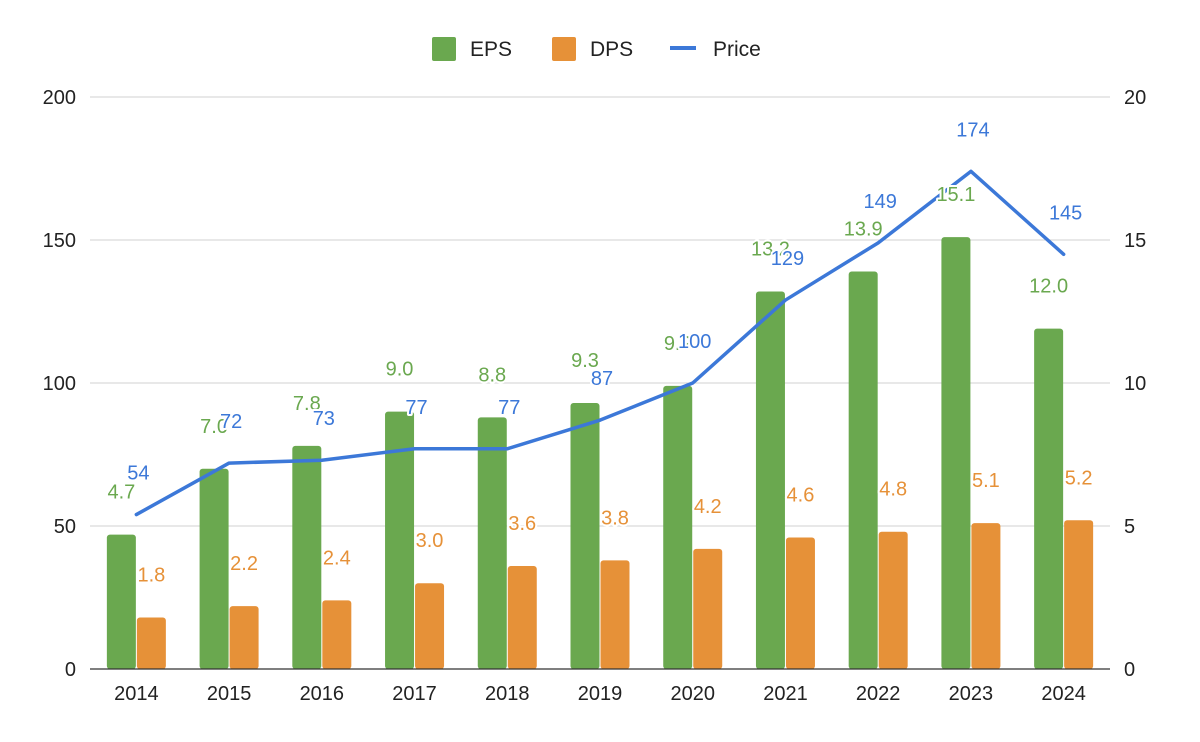 The height and width of the screenshot is (742, 1200). I want to click on eps-data-label: 13.9, so click(863, 229).